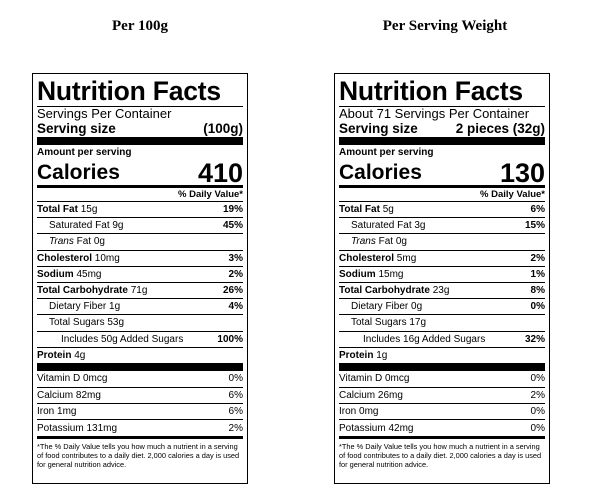 The image size is (592, 502). Describe the element at coordinates (442, 129) in the screenshot. I see `serving-size-row: Serving size 2 pieces (32g)` at that location.